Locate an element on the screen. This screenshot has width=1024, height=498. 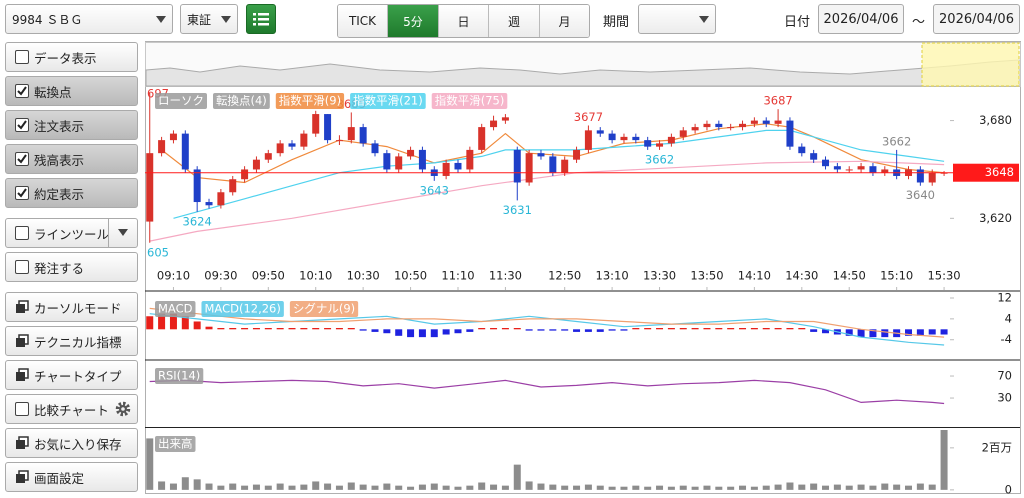
caret is located at coordinates (226, 19).